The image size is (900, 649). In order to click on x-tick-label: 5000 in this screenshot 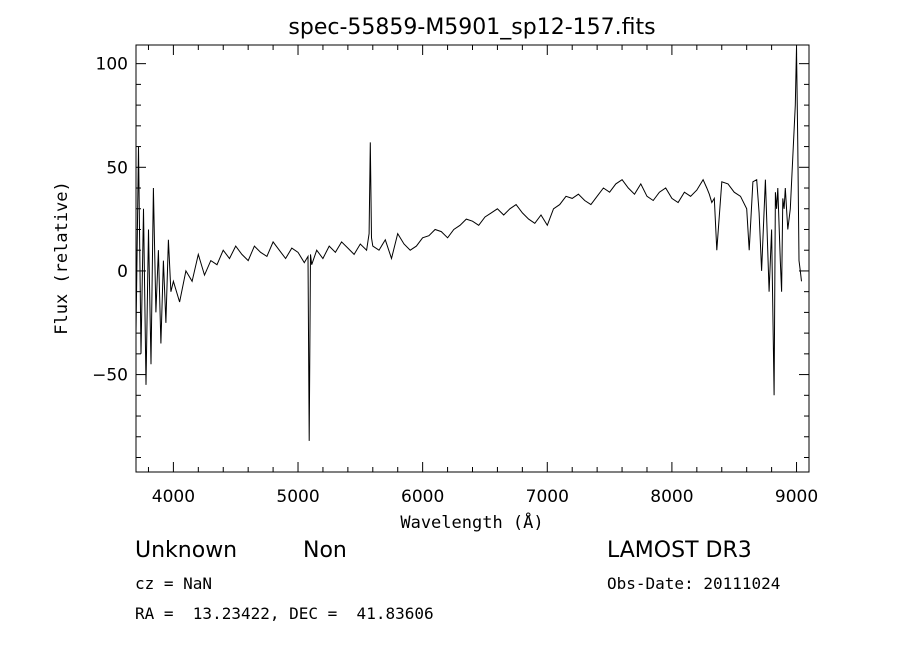, I will do `click(297, 497)`.